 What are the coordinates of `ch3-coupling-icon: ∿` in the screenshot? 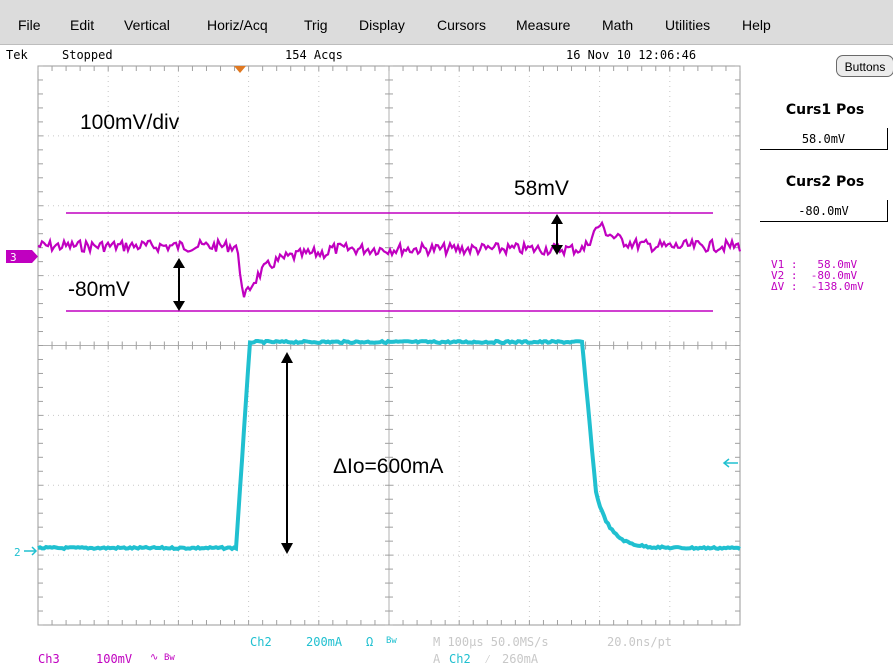 It's located at (154, 657).